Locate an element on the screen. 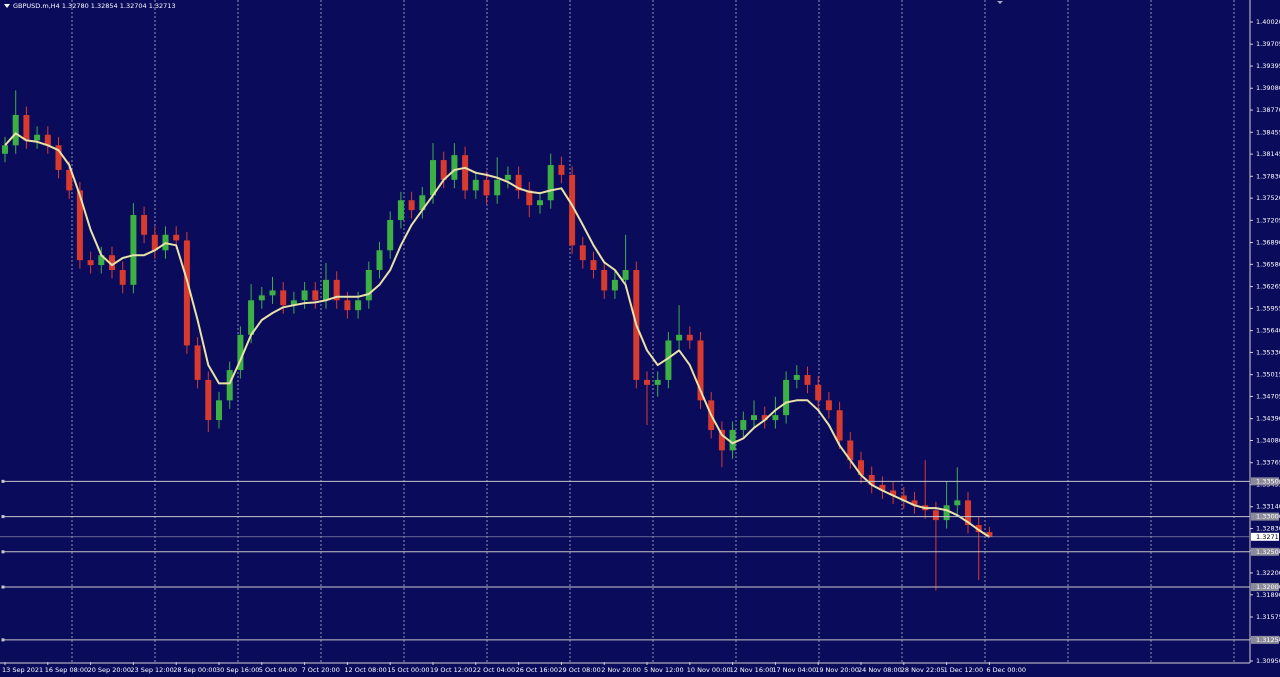  y-tick-label: 1.33765 is located at coordinates (1268, 463).